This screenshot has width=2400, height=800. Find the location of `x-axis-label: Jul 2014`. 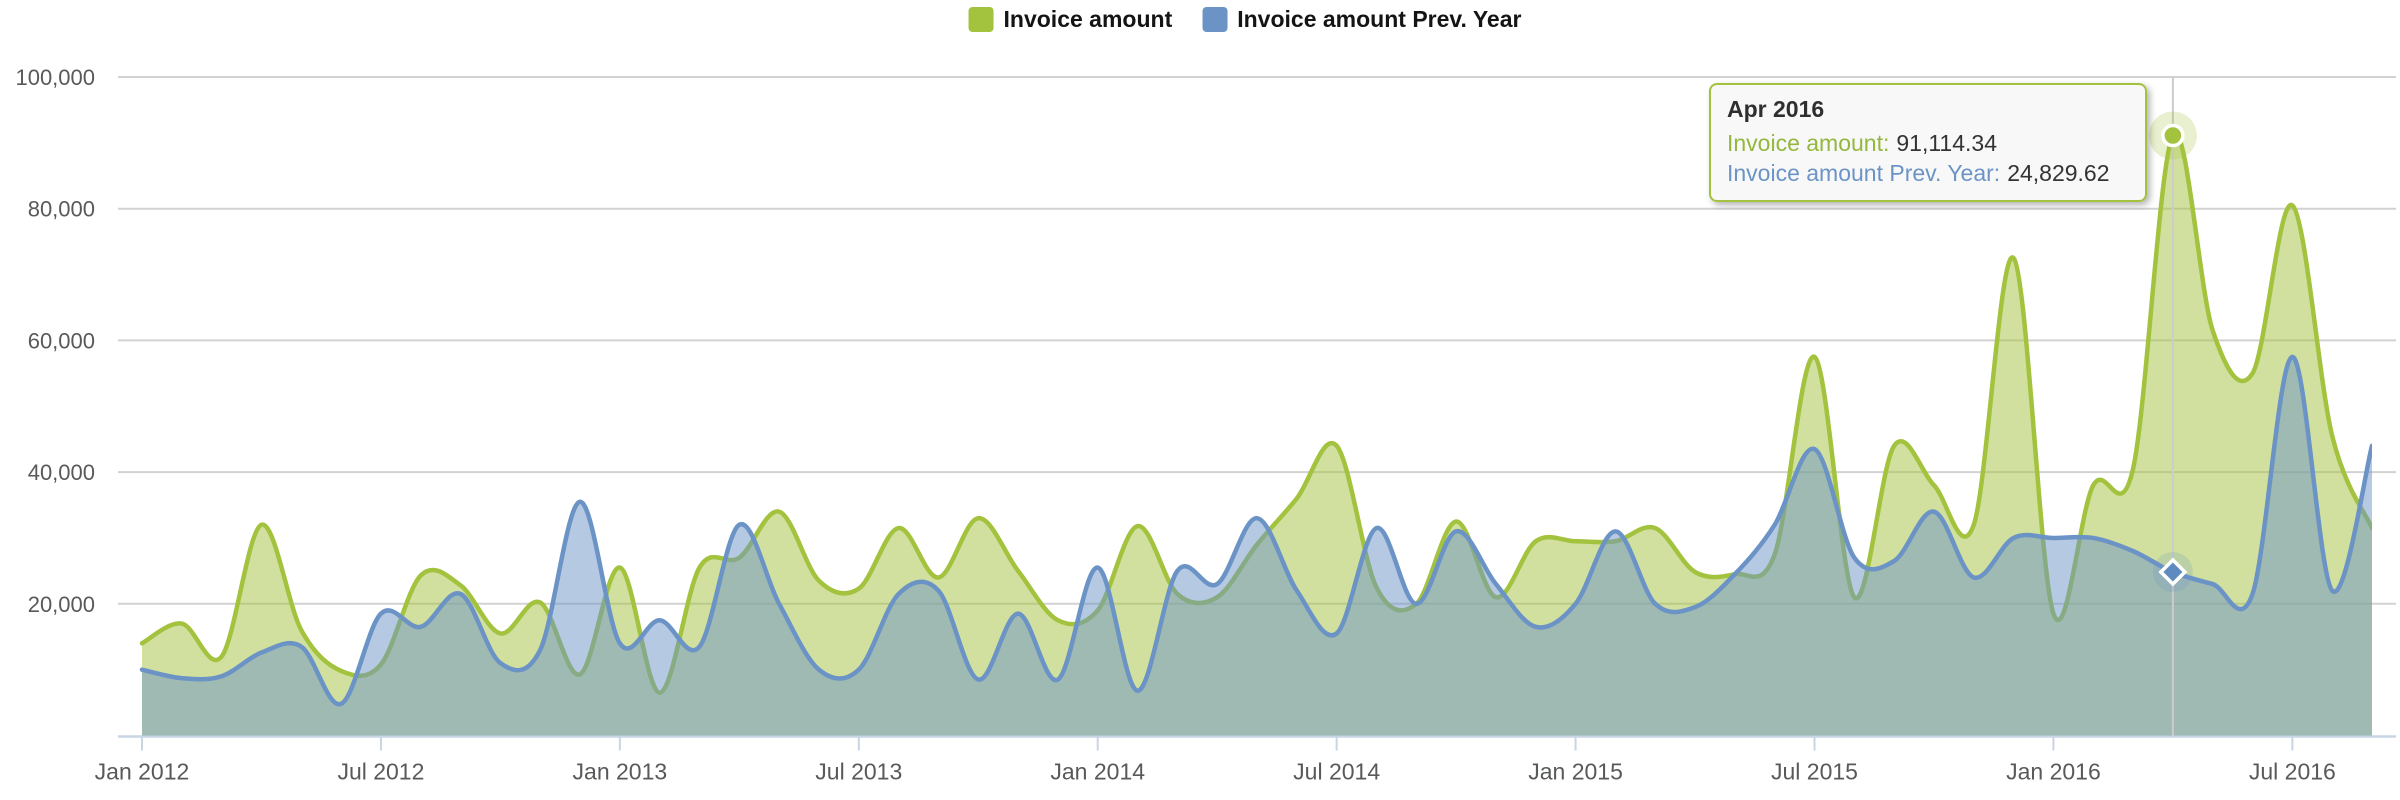

x-axis-label: Jul 2014 is located at coordinates (1336, 772).